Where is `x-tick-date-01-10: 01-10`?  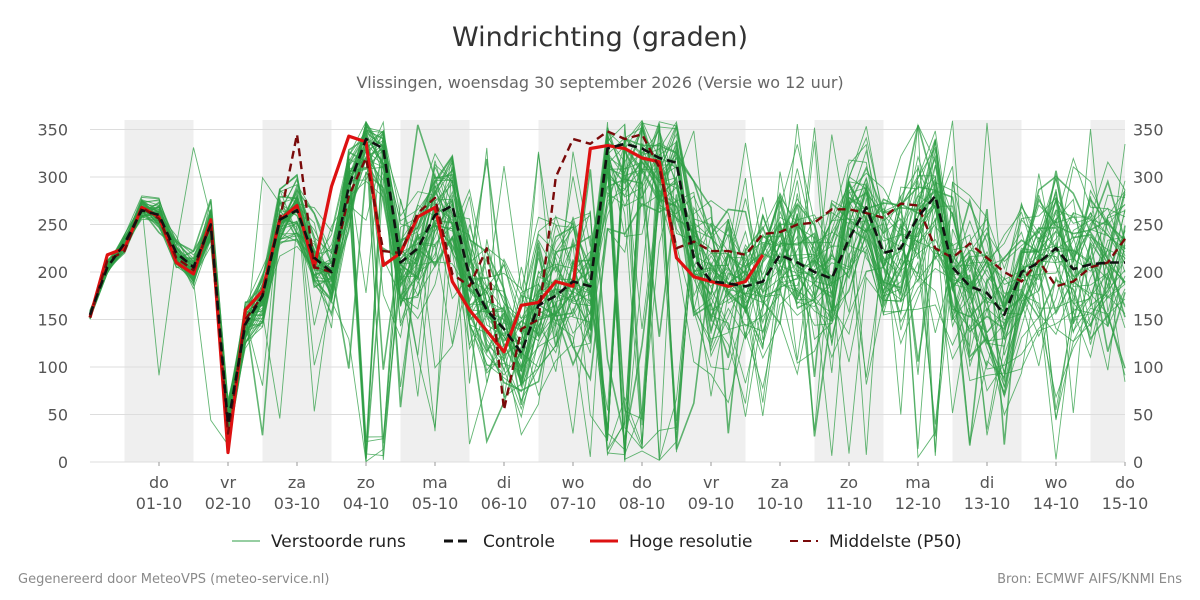 x-tick-date-01-10: 01-10 is located at coordinates (159, 503).